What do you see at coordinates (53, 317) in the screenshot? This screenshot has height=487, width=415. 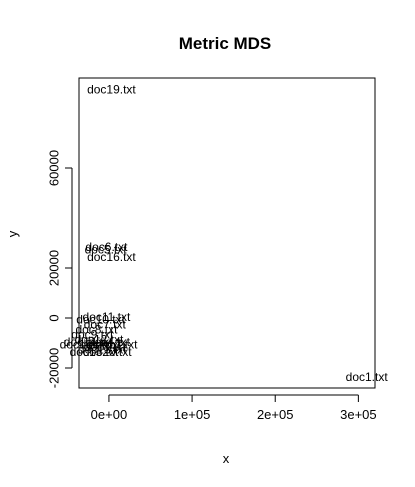 I see `y-tick-label: 0` at bounding box center [53, 317].